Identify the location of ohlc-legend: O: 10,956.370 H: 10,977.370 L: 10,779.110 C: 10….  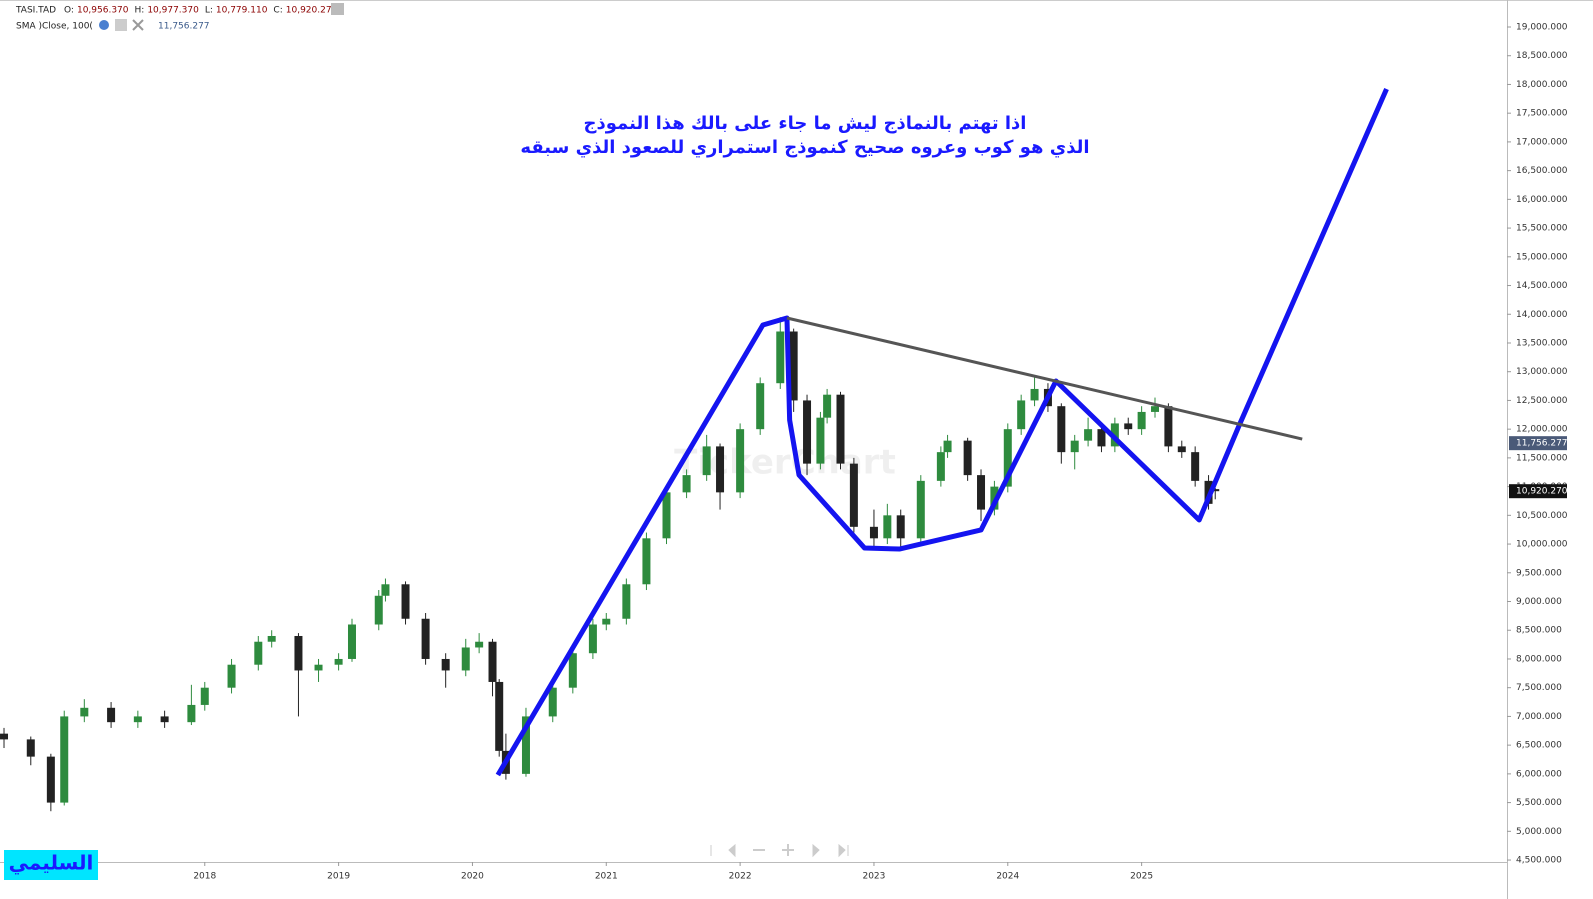
(201, 11).